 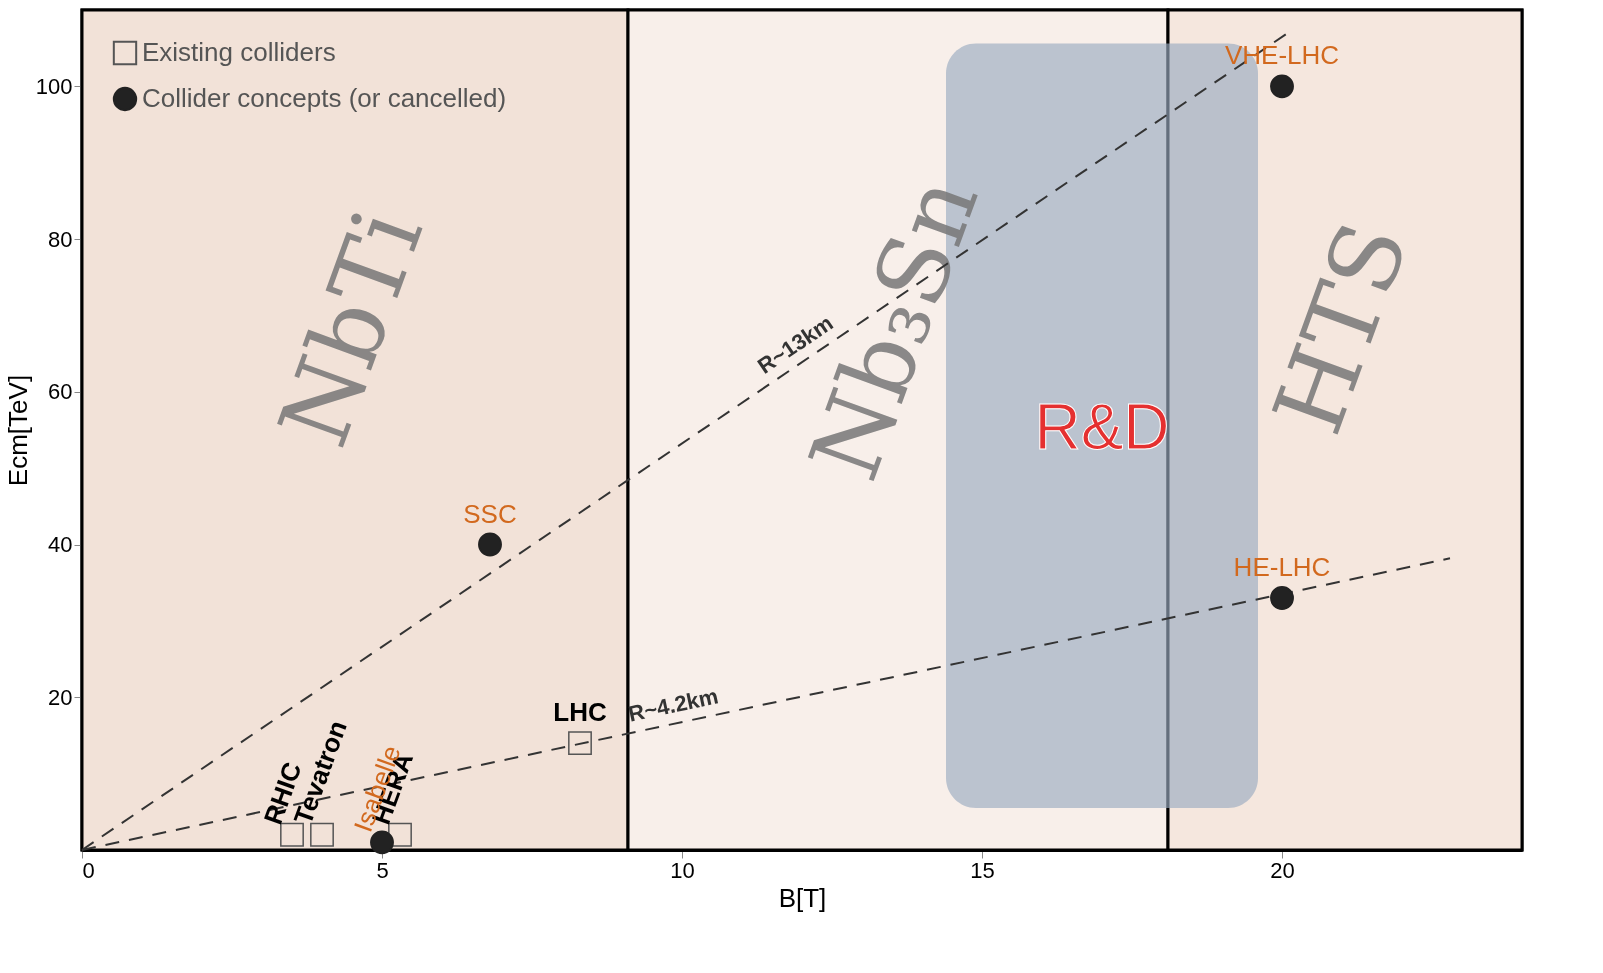 I want to click on legend-label: Existing colliders, so click(x=239, y=52).